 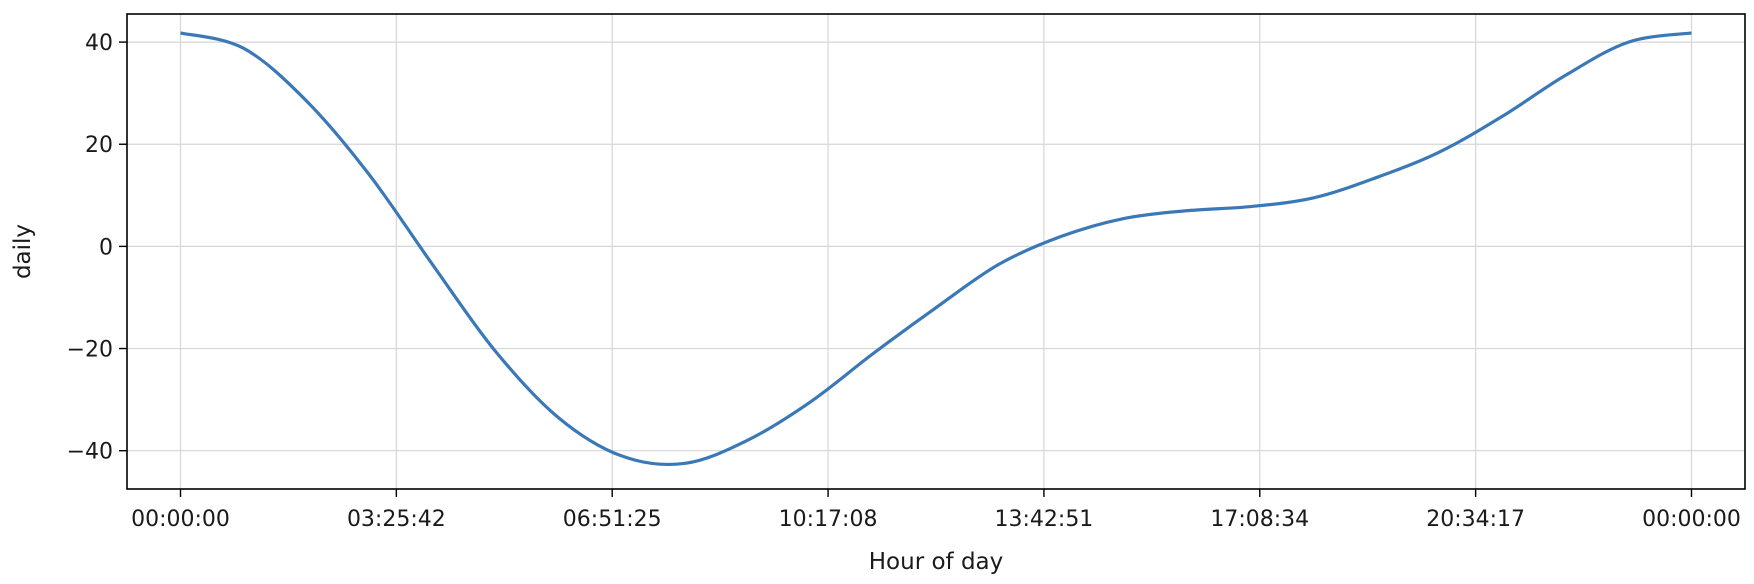 I want to click on x-tick-label: 20:34:17, so click(x=1475, y=519).